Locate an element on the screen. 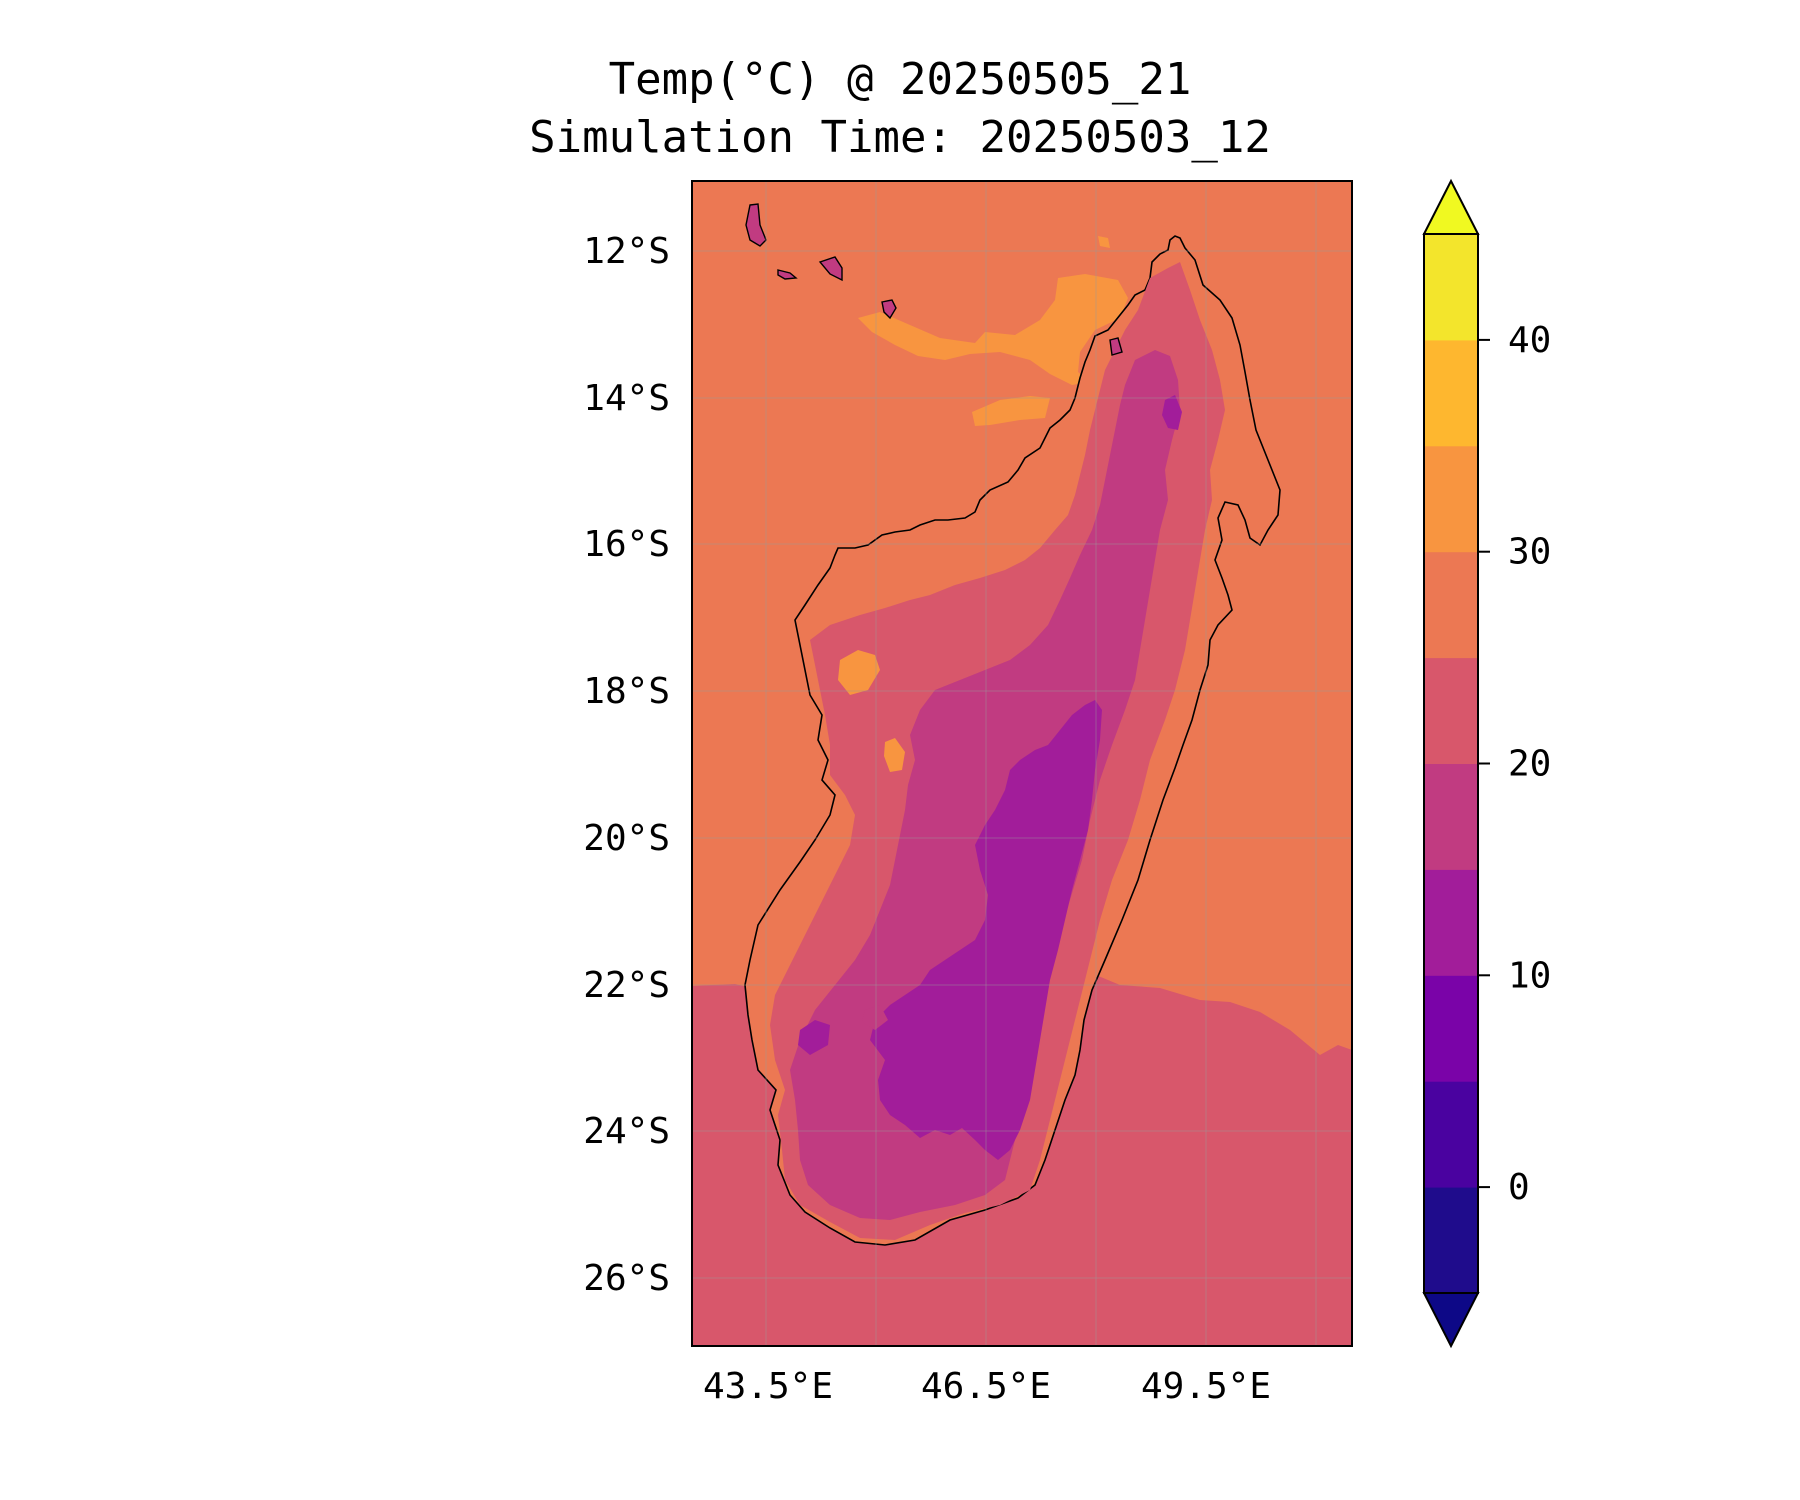 This screenshot has height=1500, width=1800. colorbar-tick-label: 40 is located at coordinates (1529, 340).